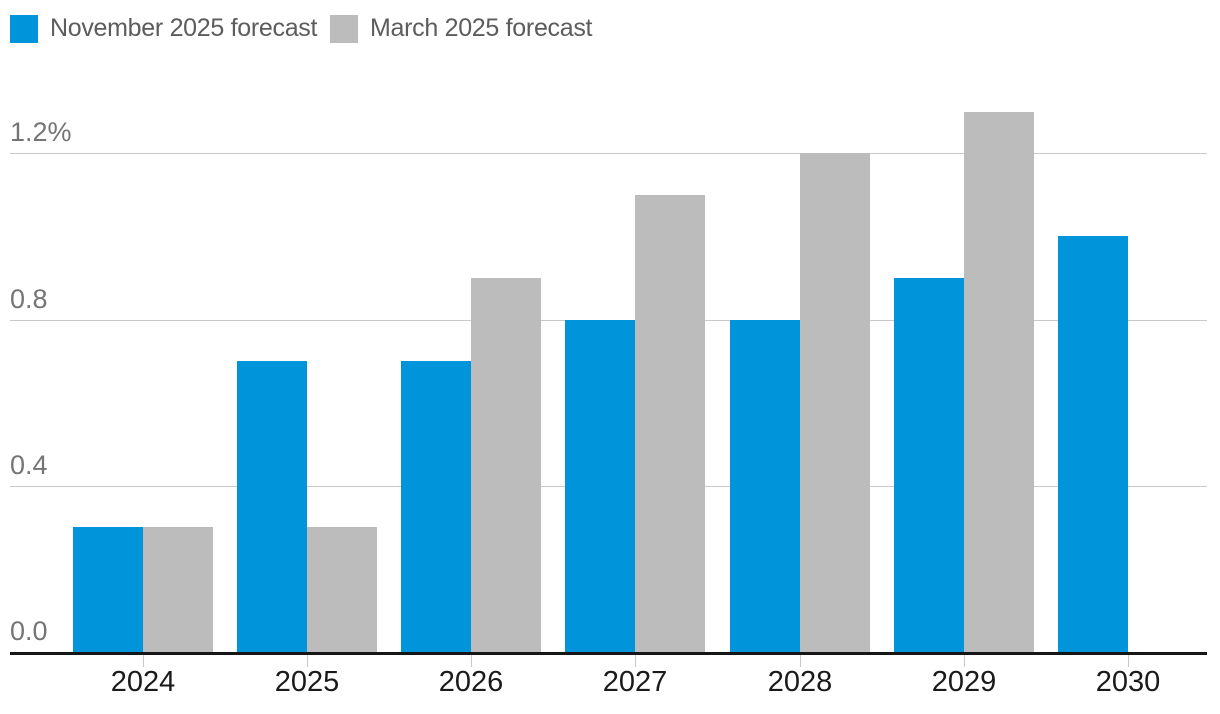 The width and height of the screenshot is (1220, 714). What do you see at coordinates (29, 631) in the screenshot?
I see `y-axis-label-0.0: 0.0` at bounding box center [29, 631].